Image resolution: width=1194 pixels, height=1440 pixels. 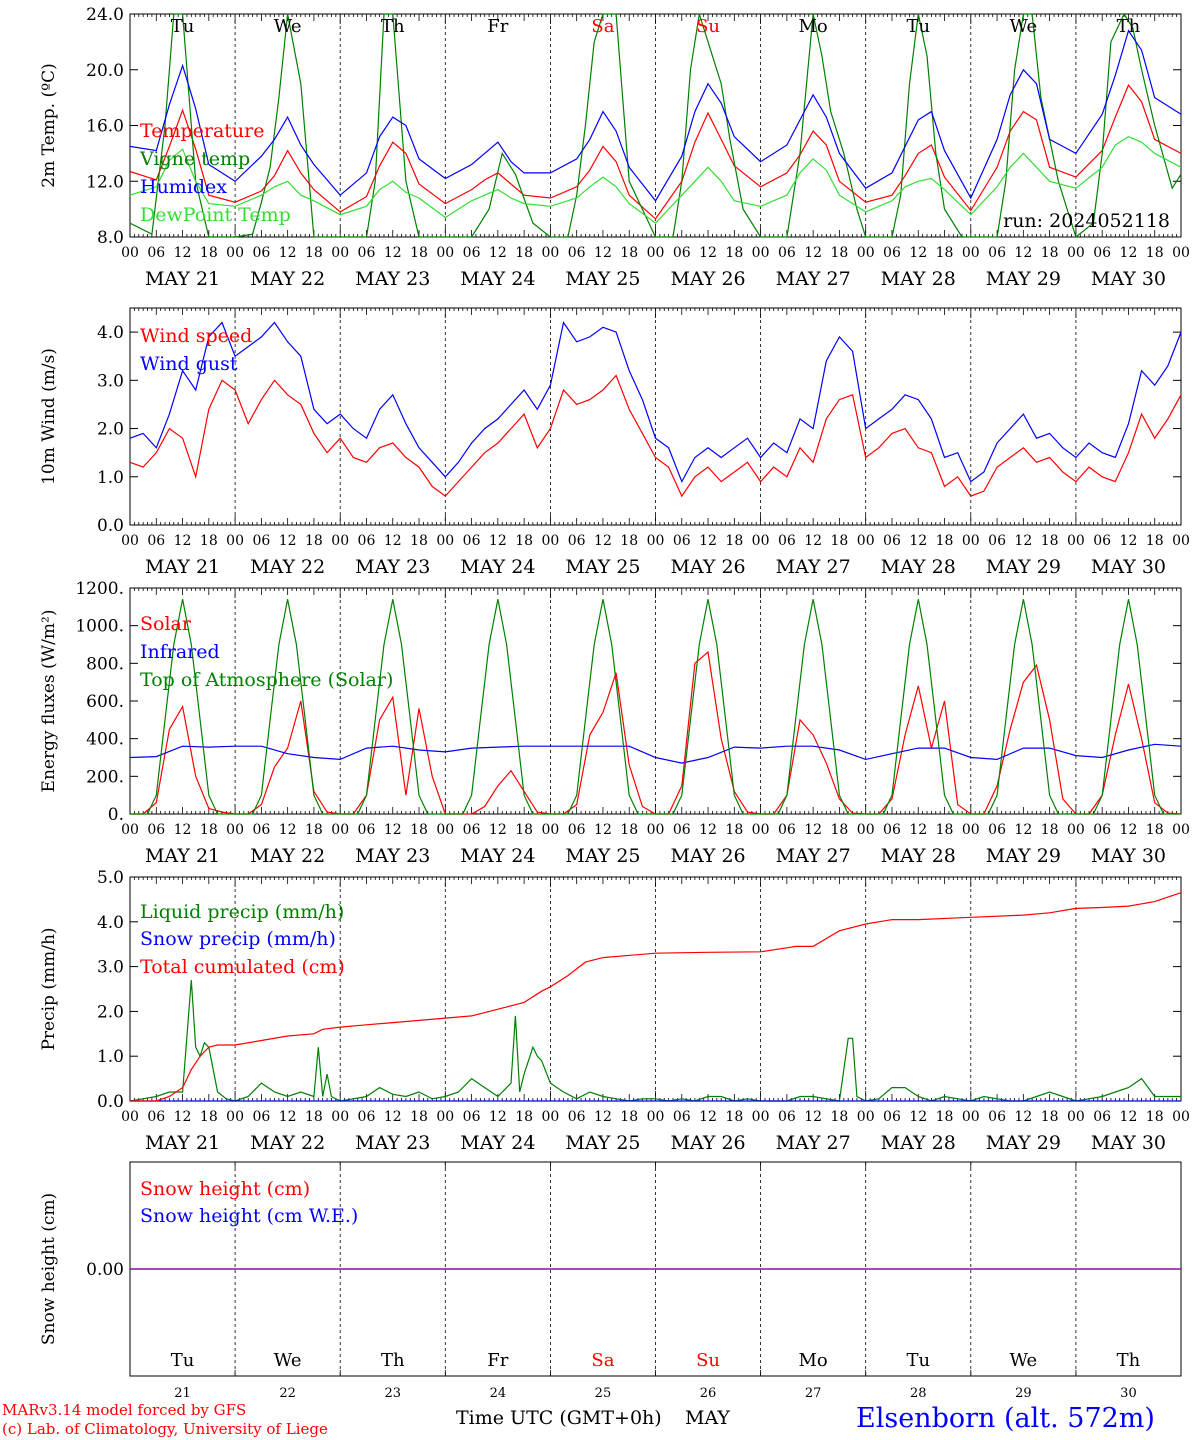 I want to click on day-number: 26, so click(x=708, y=1393).